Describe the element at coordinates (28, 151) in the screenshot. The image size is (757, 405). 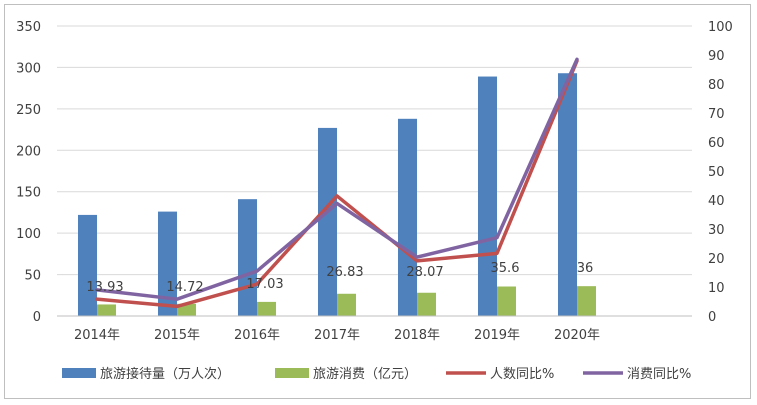
I see `y-left-tick-label: 200` at that location.